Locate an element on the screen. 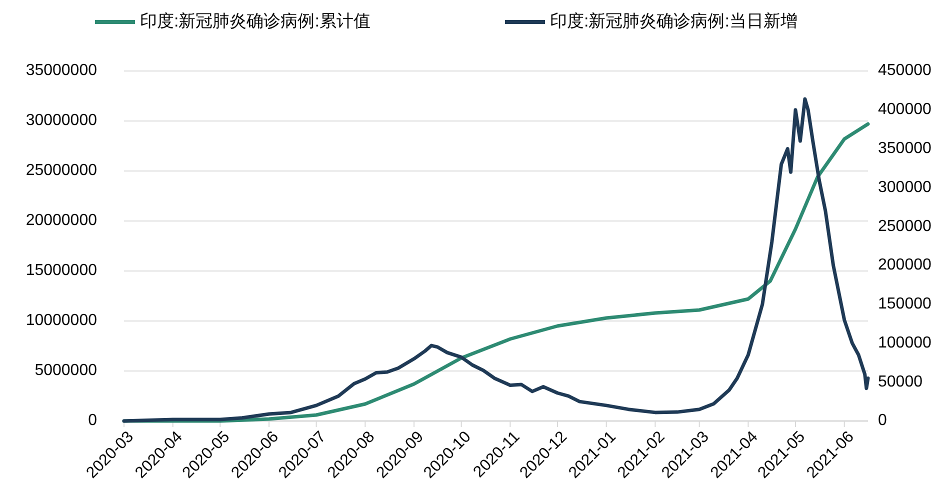 The height and width of the screenshot is (497, 951). y-tick-label: 10000000 is located at coordinates (62, 321).